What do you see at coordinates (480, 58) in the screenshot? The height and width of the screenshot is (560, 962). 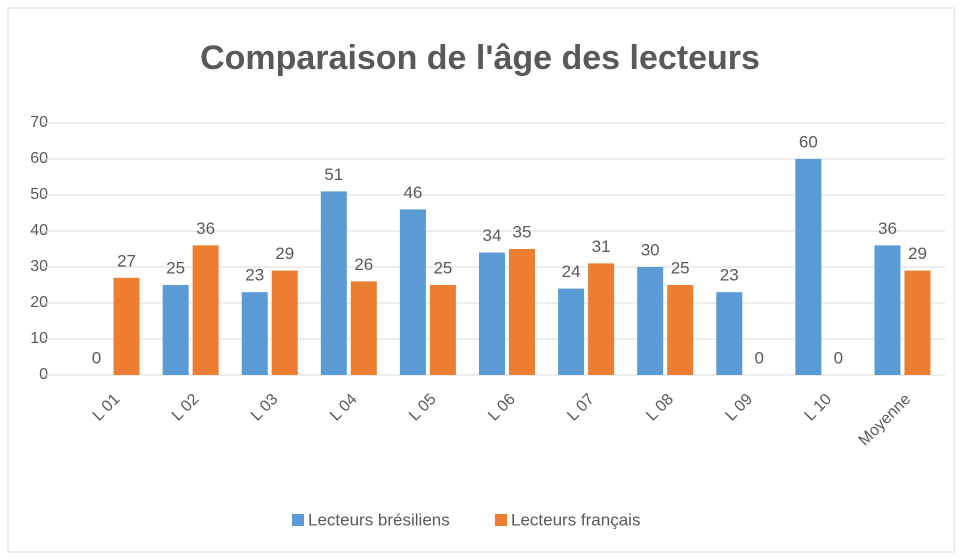 I see `chart-title: Comparaison de l'âge des lecteurs` at bounding box center [480, 58].